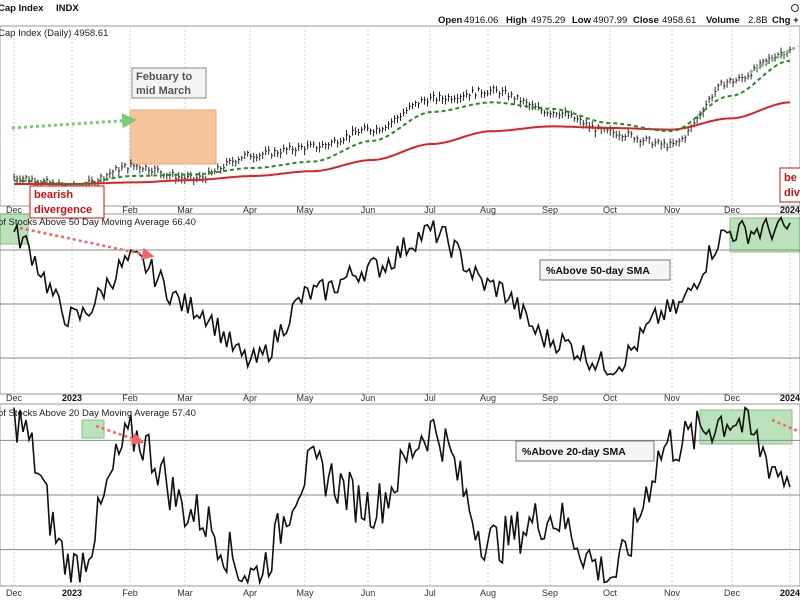 The width and height of the screenshot is (800, 605). What do you see at coordinates (598, 271) in the screenshot?
I see `breadth50-label: %Above 50-day SMA` at bounding box center [598, 271].